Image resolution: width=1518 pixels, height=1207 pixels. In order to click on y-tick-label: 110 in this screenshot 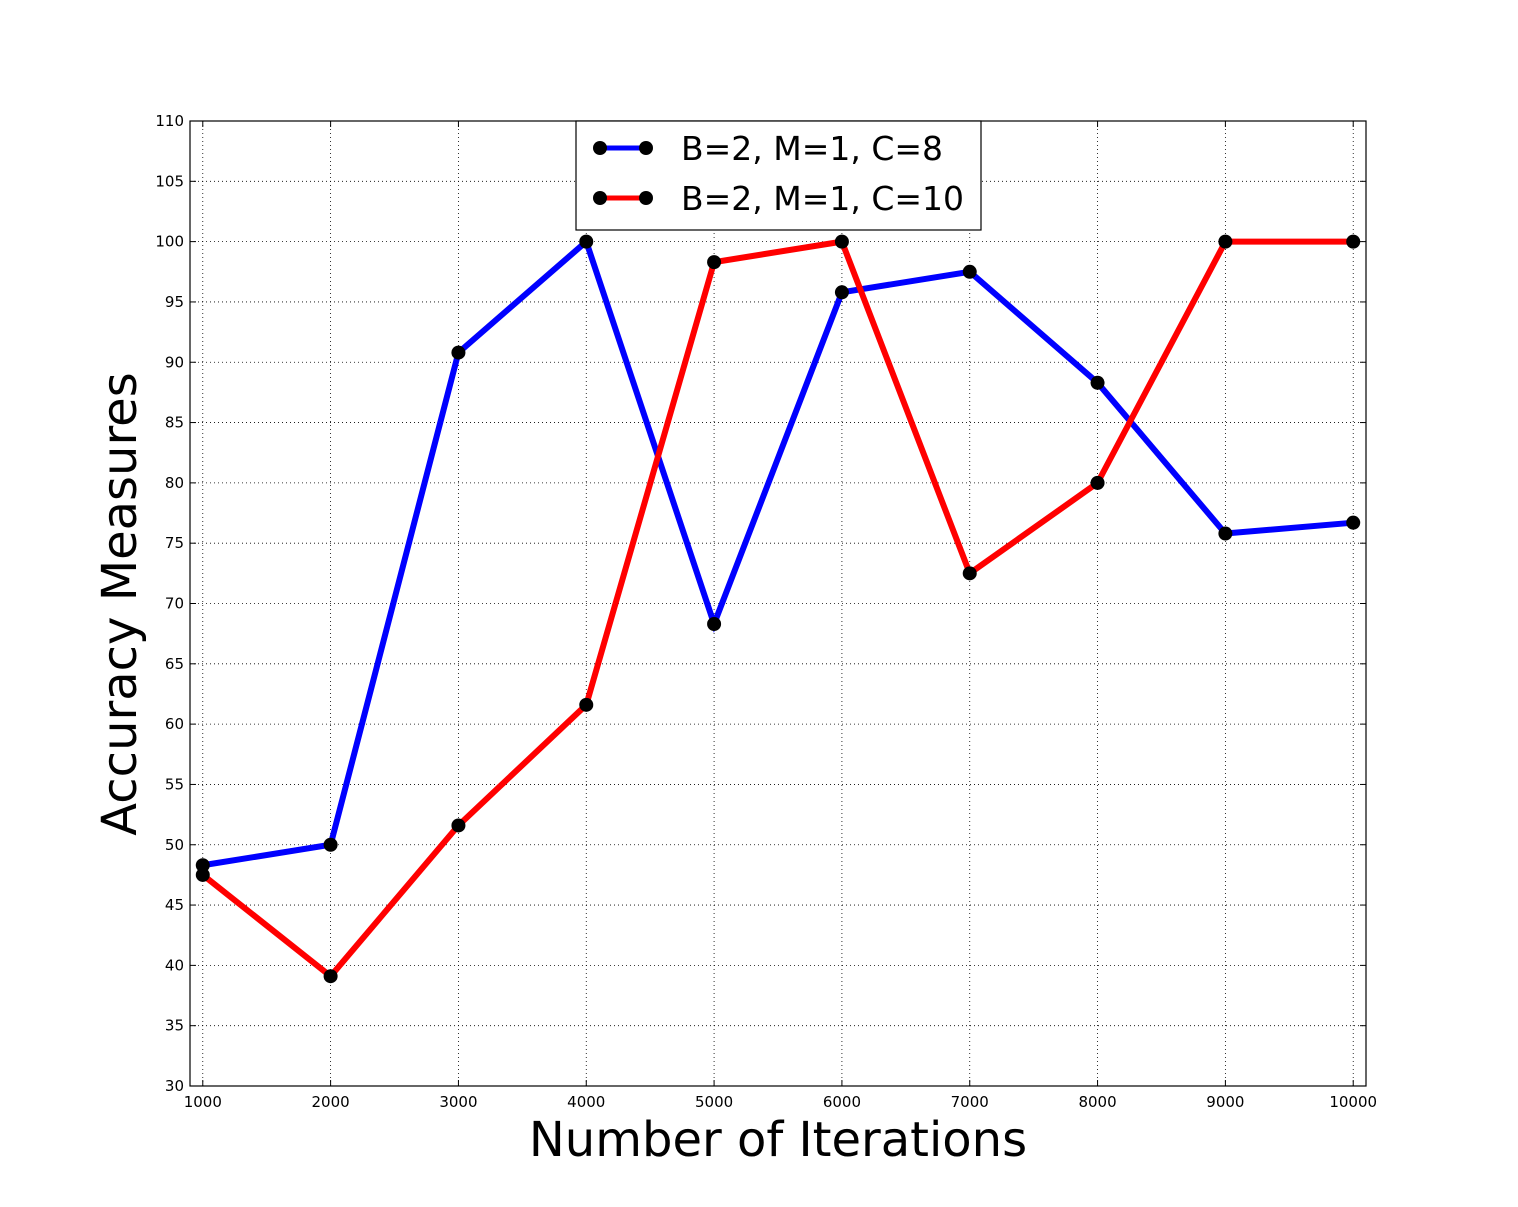, I will do `click(169, 121)`.